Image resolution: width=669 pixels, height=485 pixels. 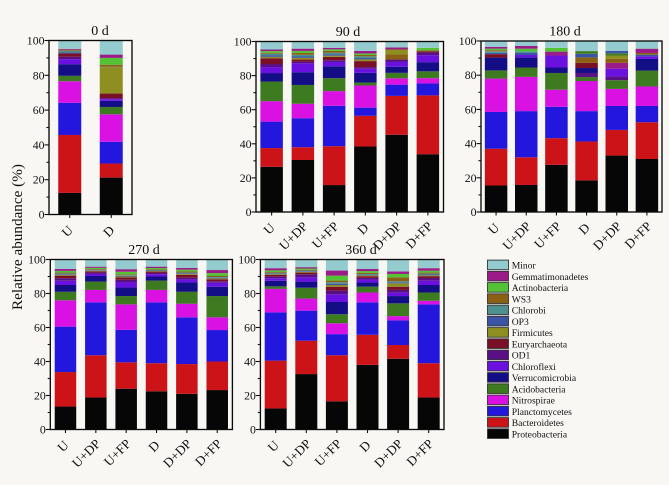 I want to click on svg-text: Actinobacteria, so click(x=540, y=288).